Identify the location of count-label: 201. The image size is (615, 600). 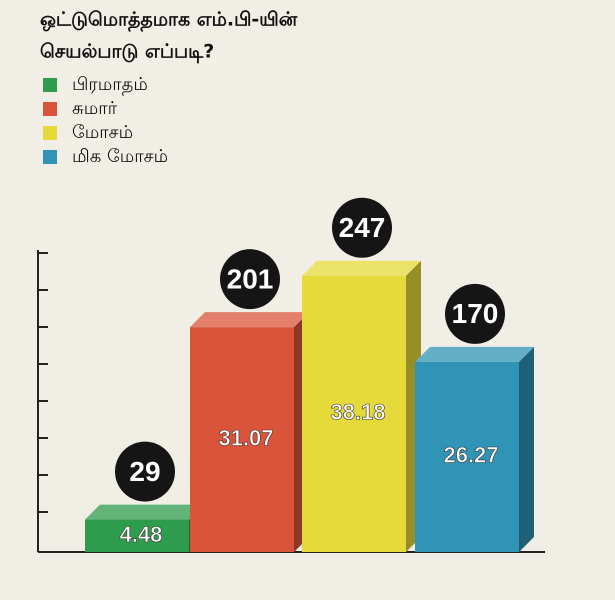
(250, 279).